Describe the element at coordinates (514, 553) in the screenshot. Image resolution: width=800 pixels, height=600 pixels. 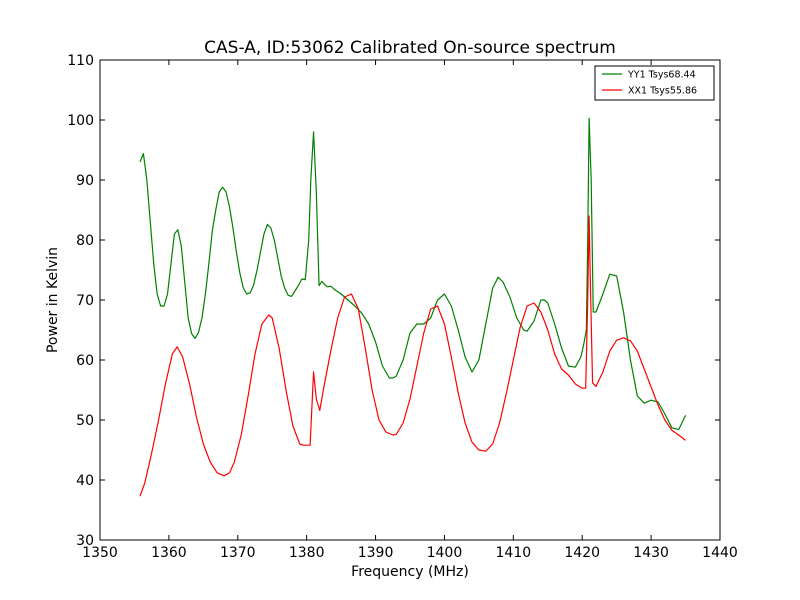
I see `x-tick-label: 1410` at that location.